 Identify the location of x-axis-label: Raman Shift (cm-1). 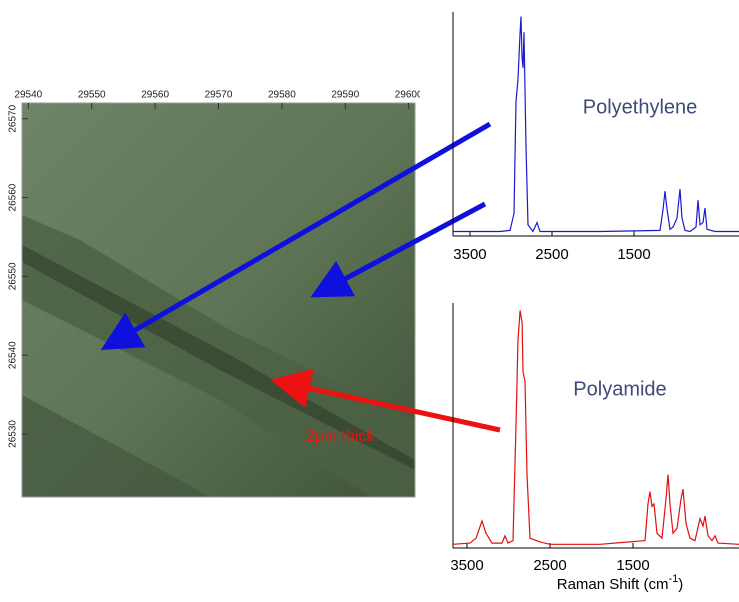
(620, 583).